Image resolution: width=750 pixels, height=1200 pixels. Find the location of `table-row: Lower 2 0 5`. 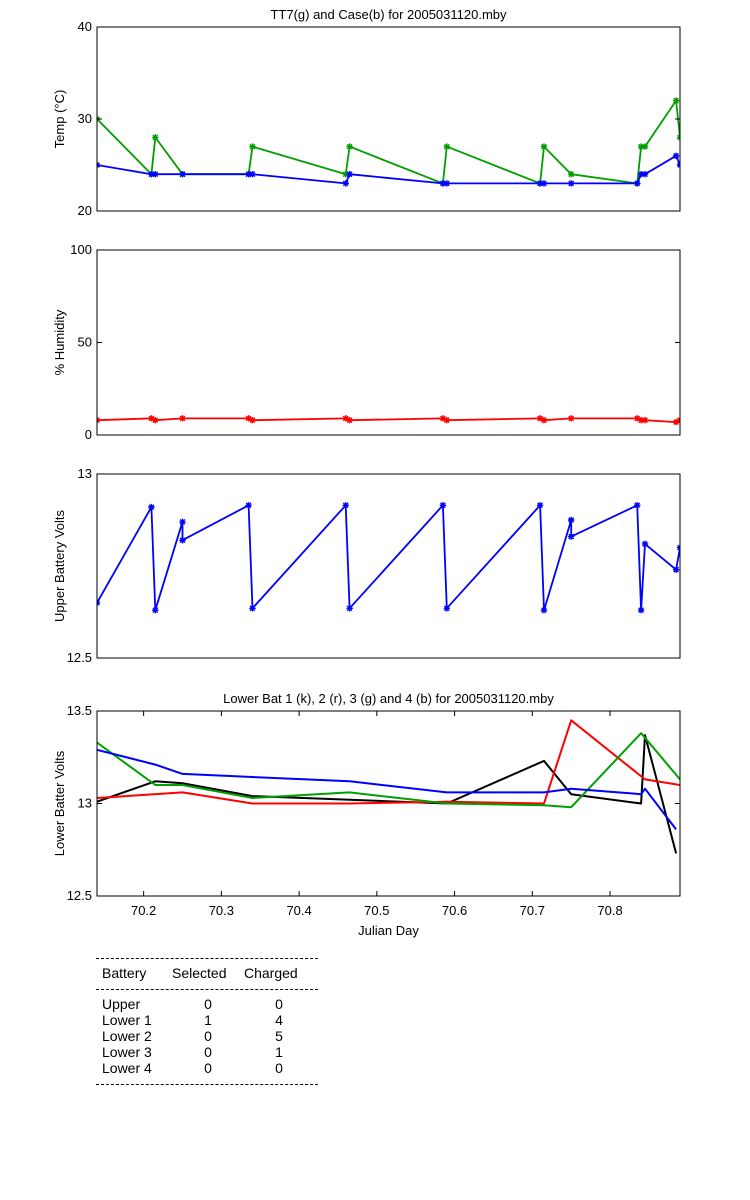

table-row: Lower 2 0 5 is located at coordinates (210, 1036).